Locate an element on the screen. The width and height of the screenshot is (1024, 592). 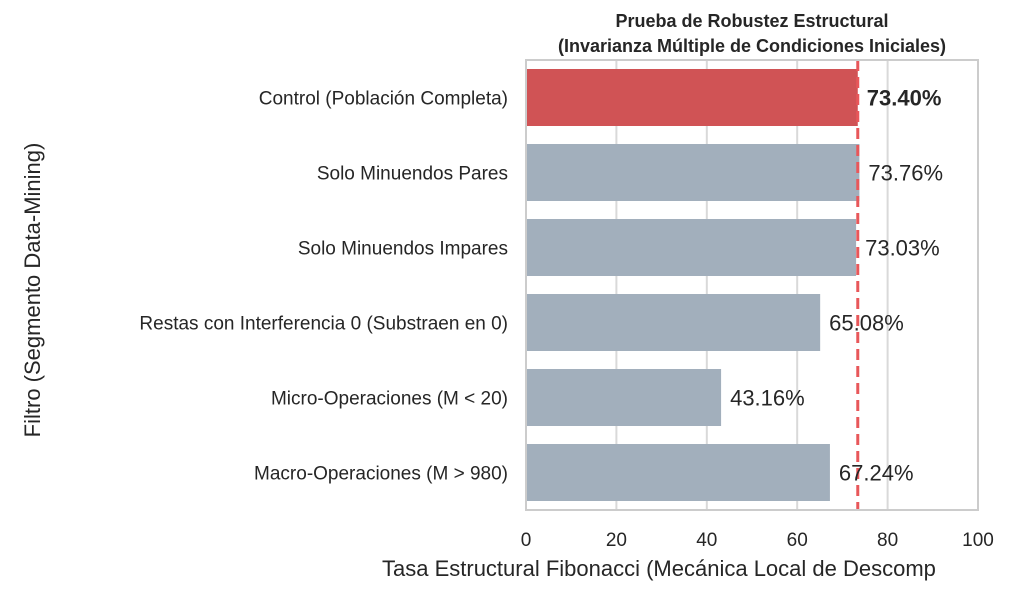
value-label-2: 73.03% is located at coordinates (902, 248).